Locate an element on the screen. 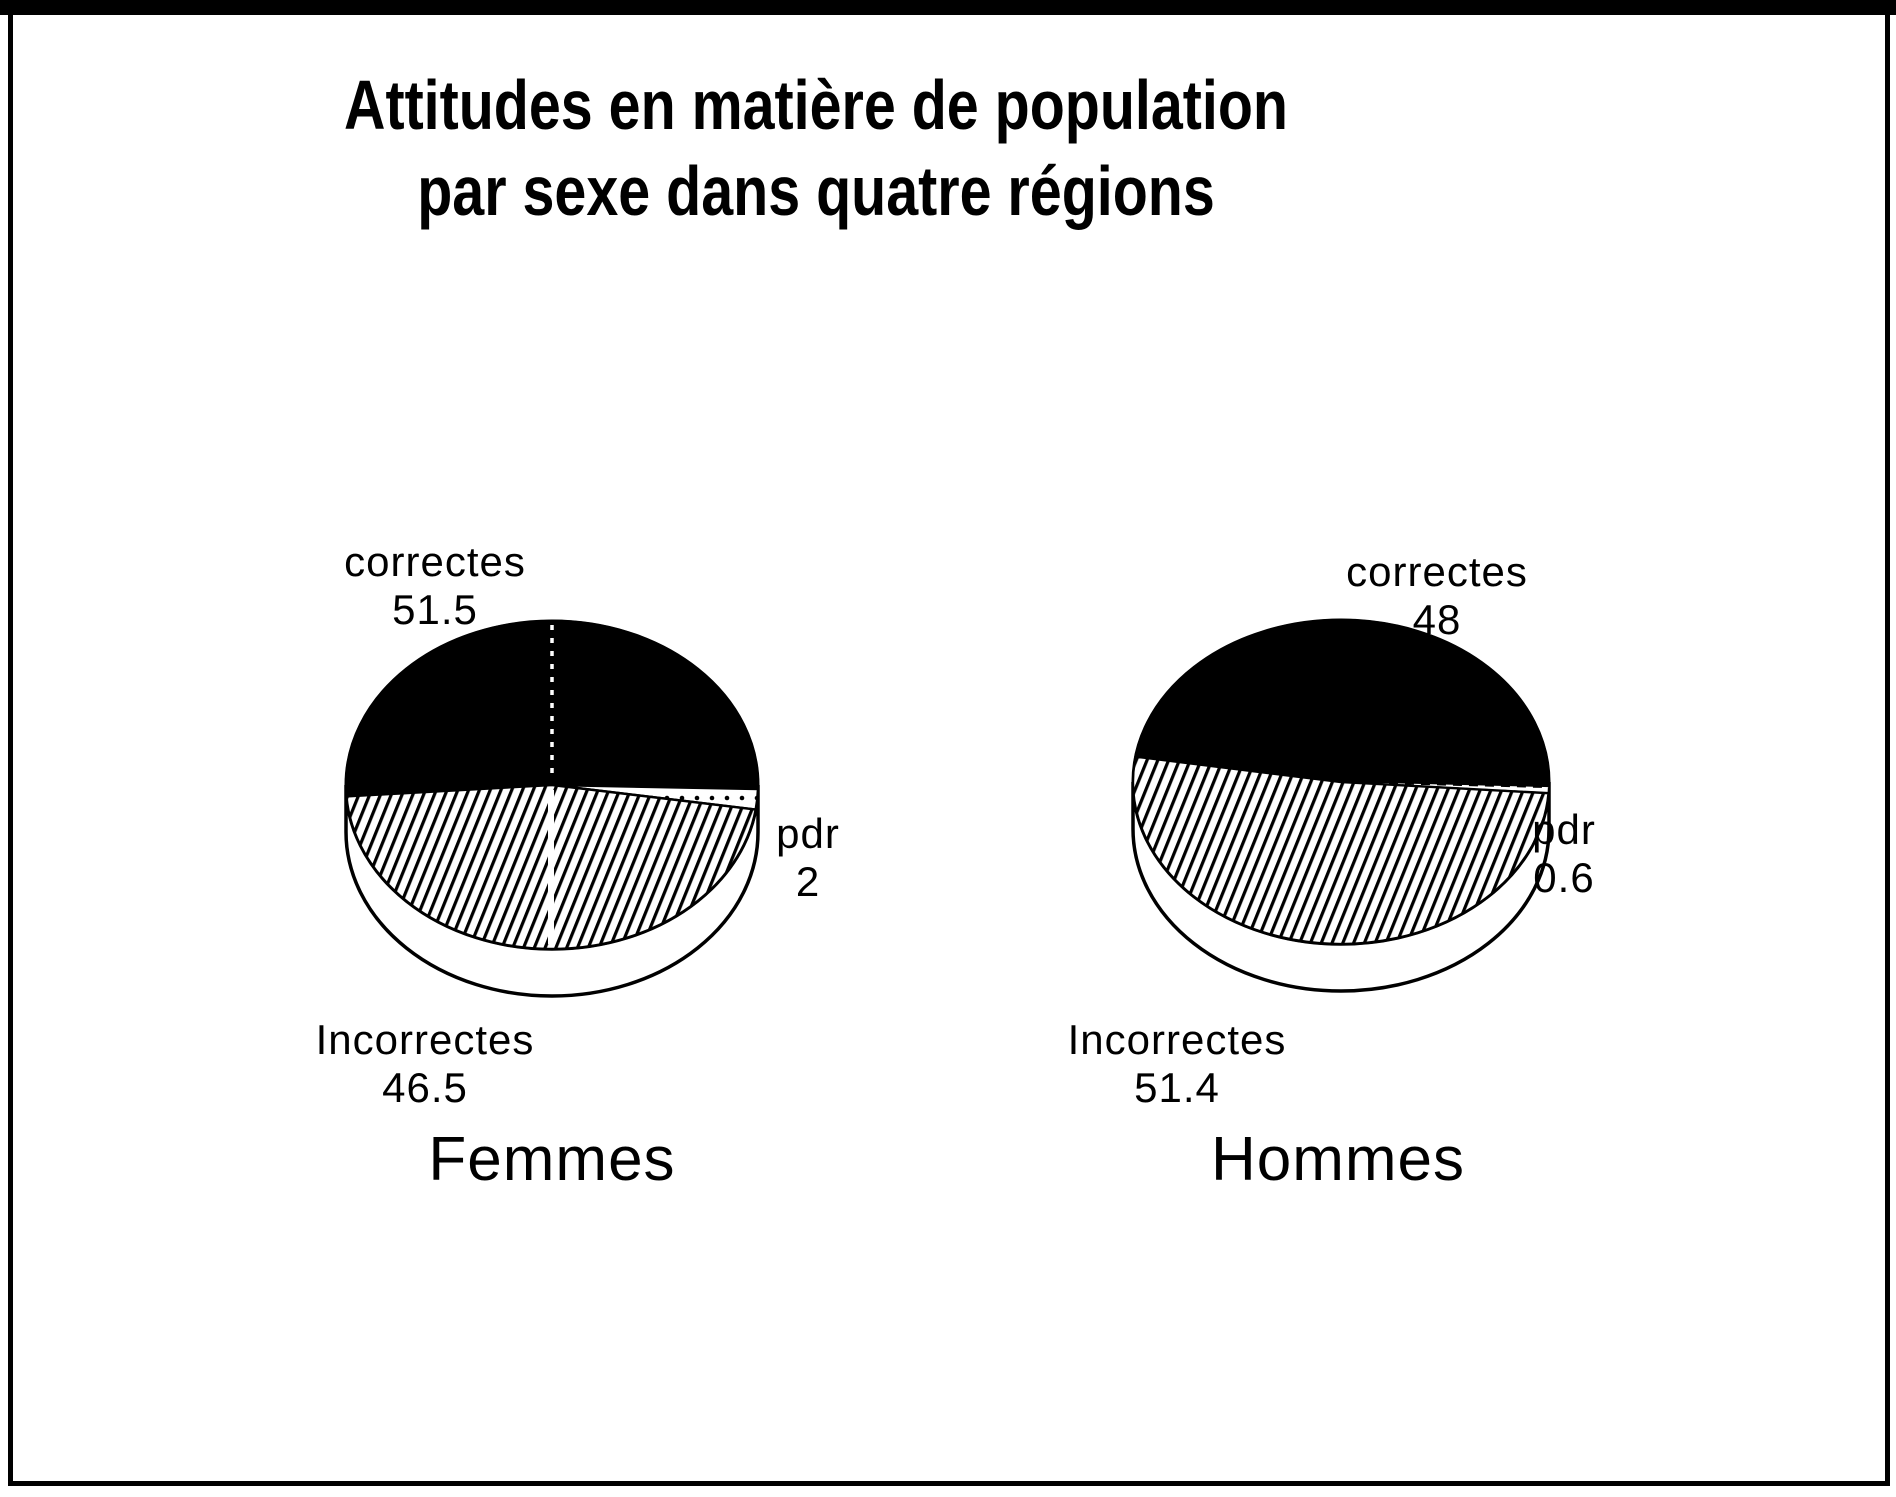 The width and height of the screenshot is (1896, 1497). slice-label-value: 46.5 is located at coordinates (425, 1087).